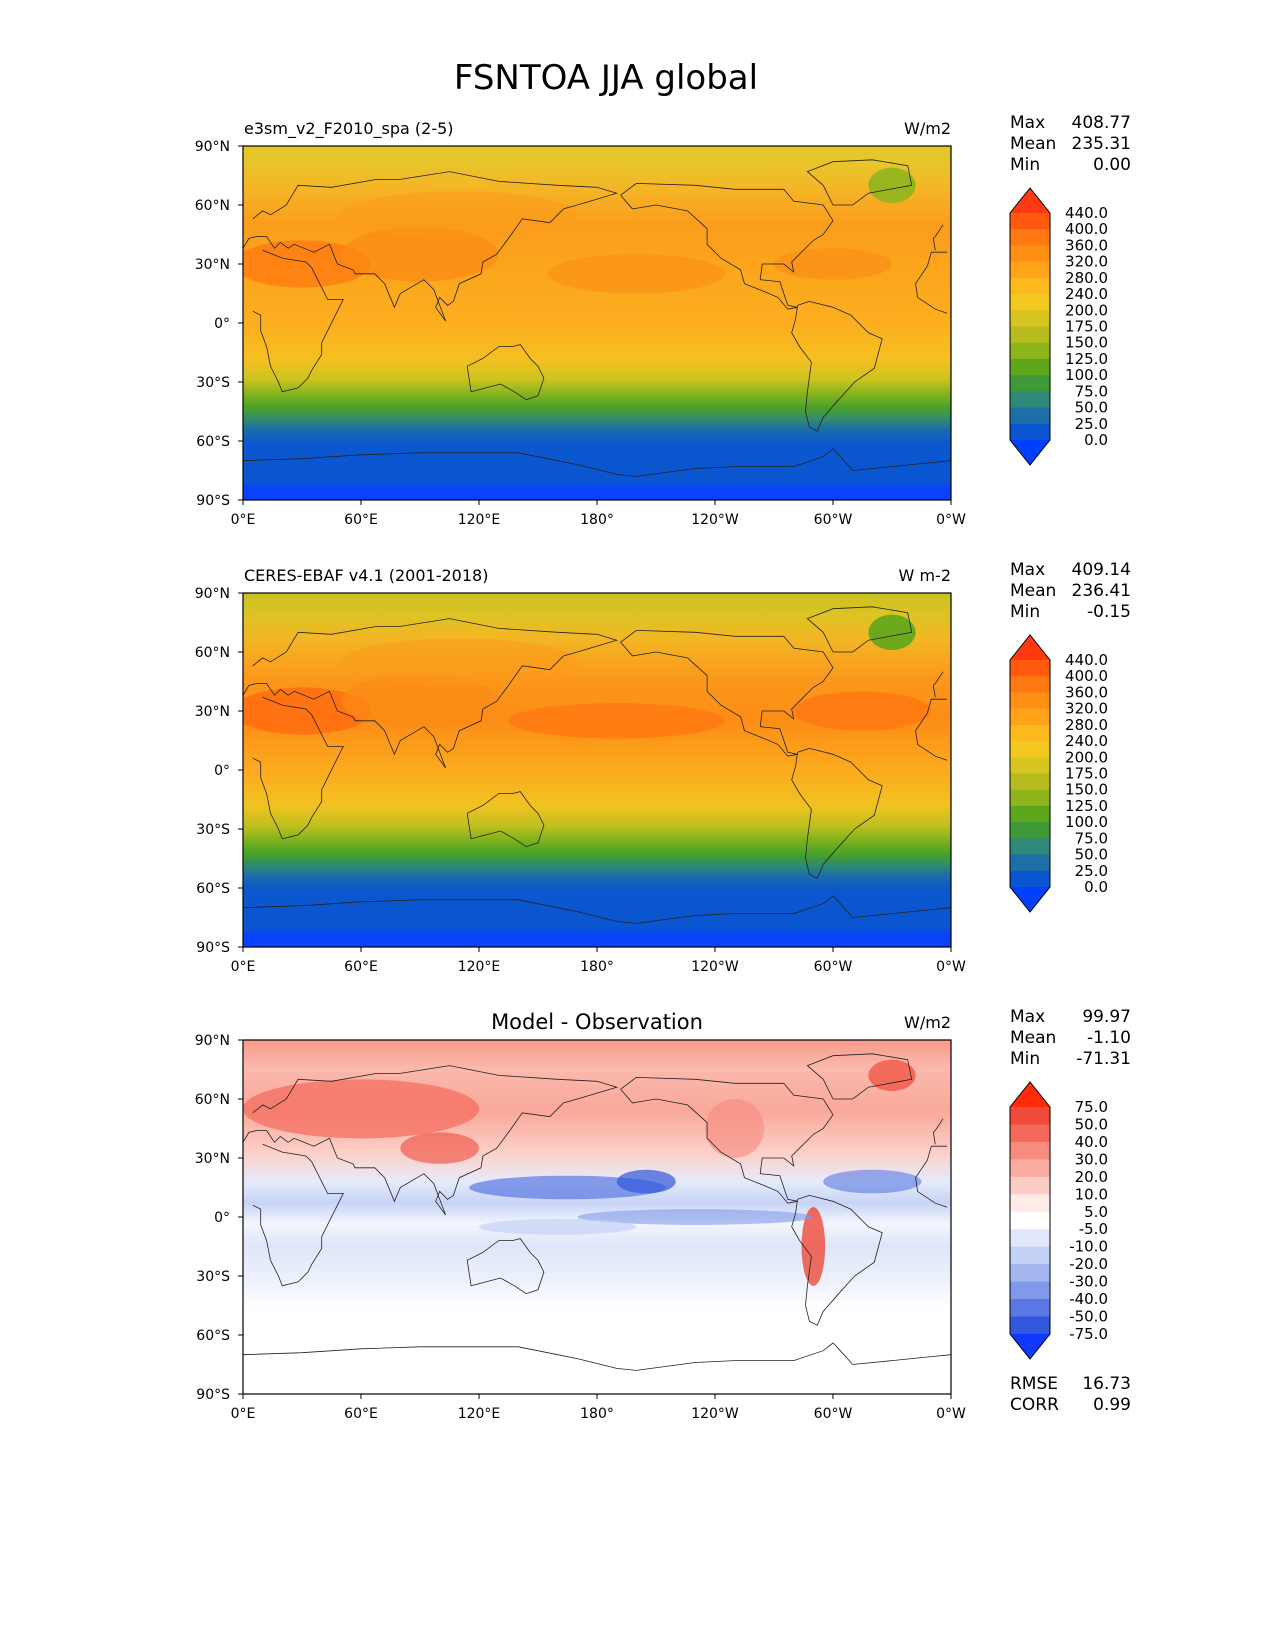 The height and width of the screenshot is (1650, 1275). I want to click on extra-stat-value: 16.73, so click(1106, 1384).